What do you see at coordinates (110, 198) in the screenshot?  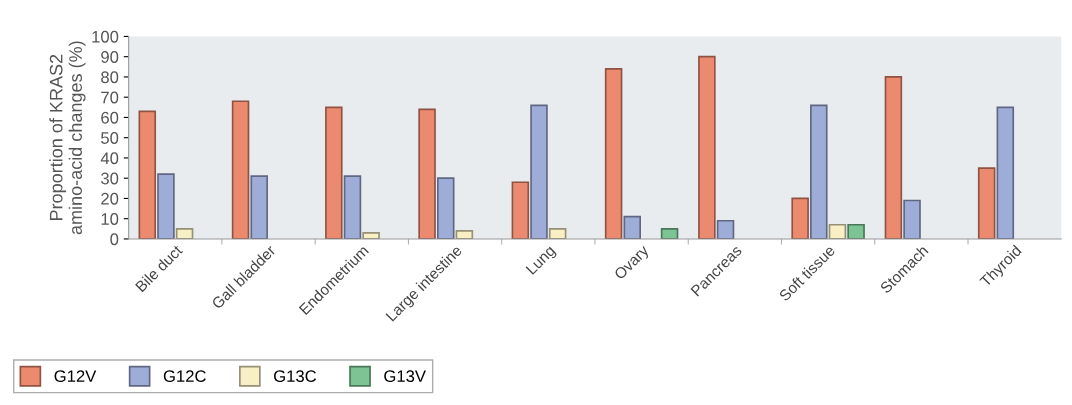 I see `y-tick-label: 20` at bounding box center [110, 198].